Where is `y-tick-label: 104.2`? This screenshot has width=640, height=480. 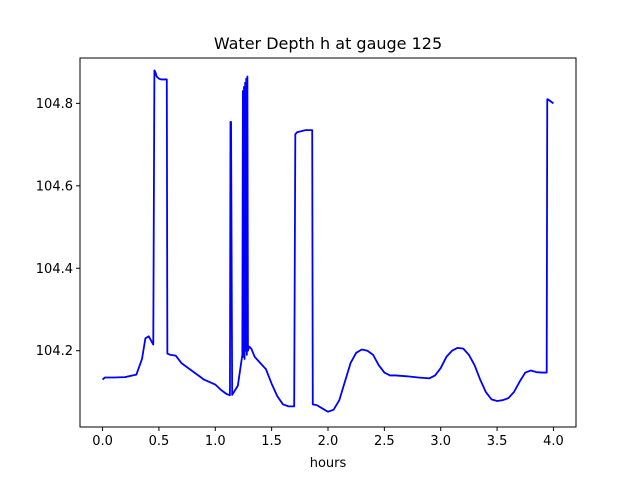
y-tick-label: 104.2 is located at coordinates (54, 351).